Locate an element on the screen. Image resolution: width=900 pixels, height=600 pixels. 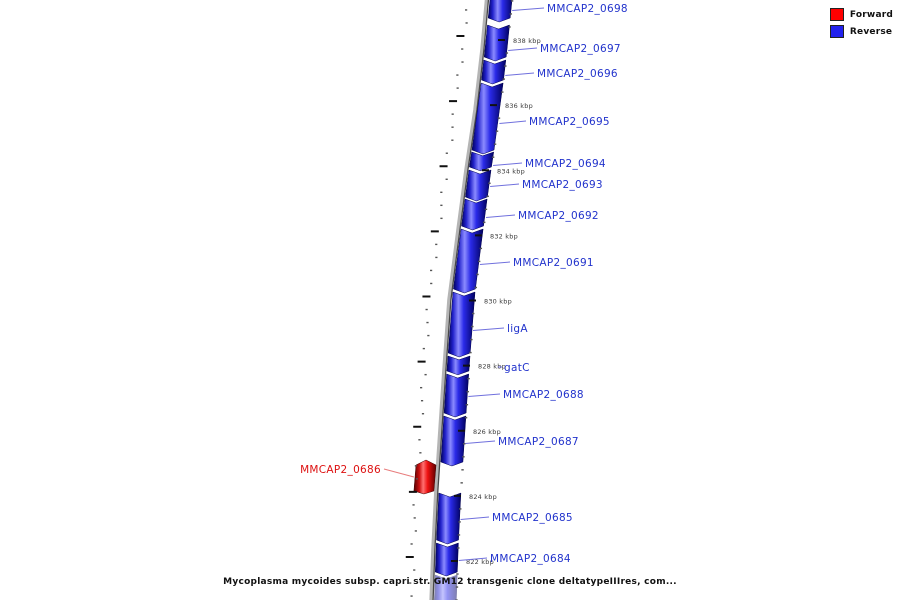
forward-label: Forward is located at coordinates (871, 14).